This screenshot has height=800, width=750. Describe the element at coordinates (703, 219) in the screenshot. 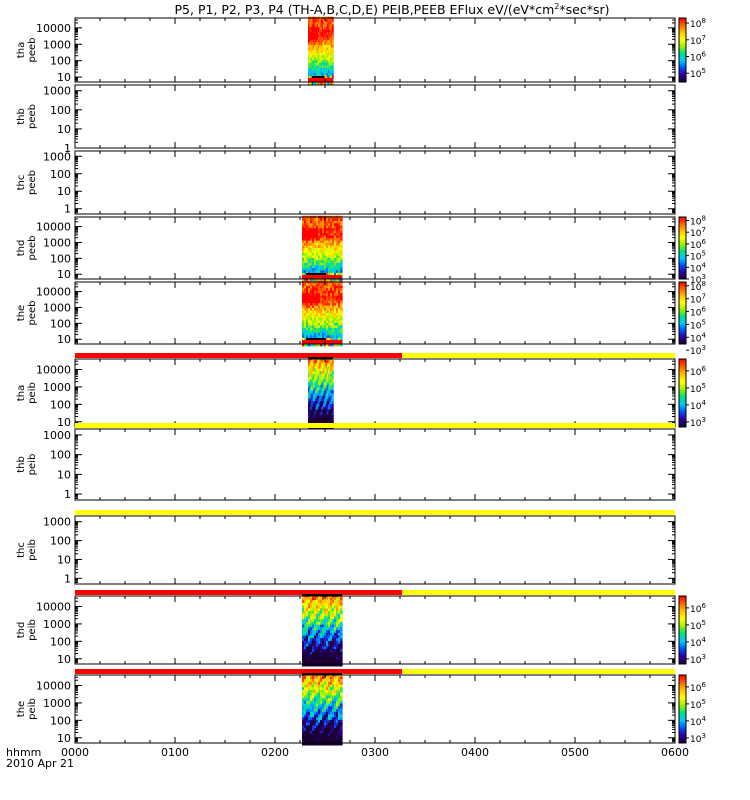

I see `colorbar-tick-exponent: 8` at that location.